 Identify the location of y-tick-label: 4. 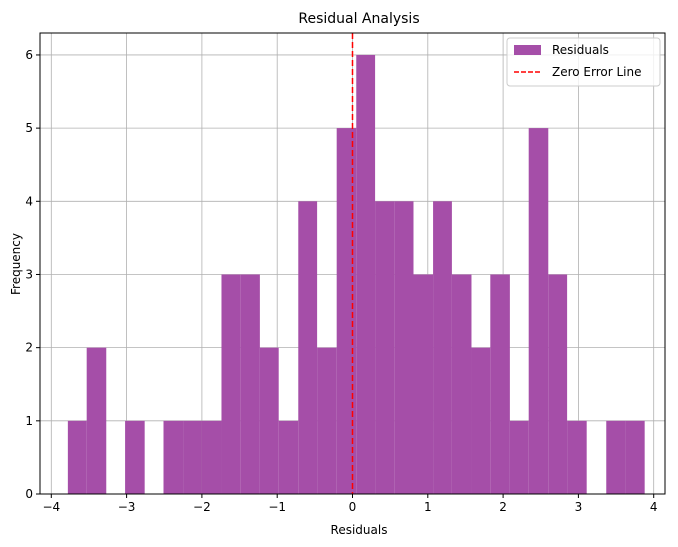
(29, 201).